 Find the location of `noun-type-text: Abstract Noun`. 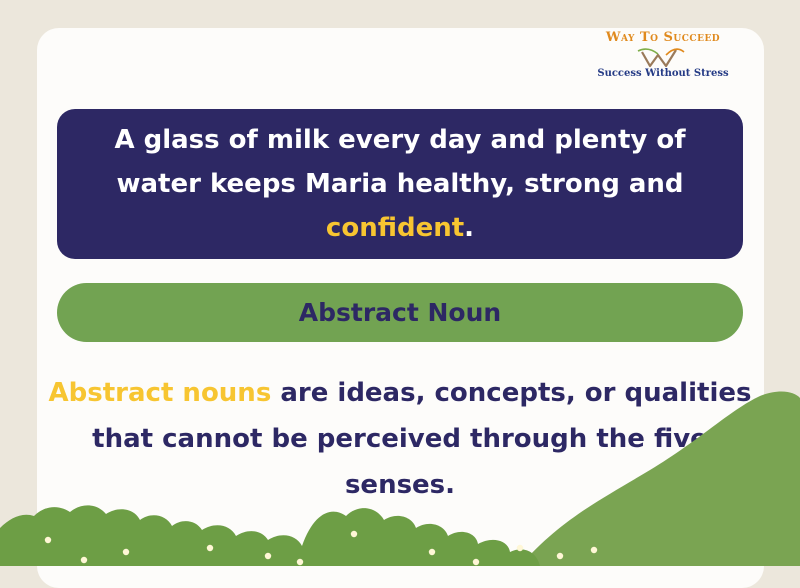

noun-type-text: Abstract Noun is located at coordinates (400, 312).